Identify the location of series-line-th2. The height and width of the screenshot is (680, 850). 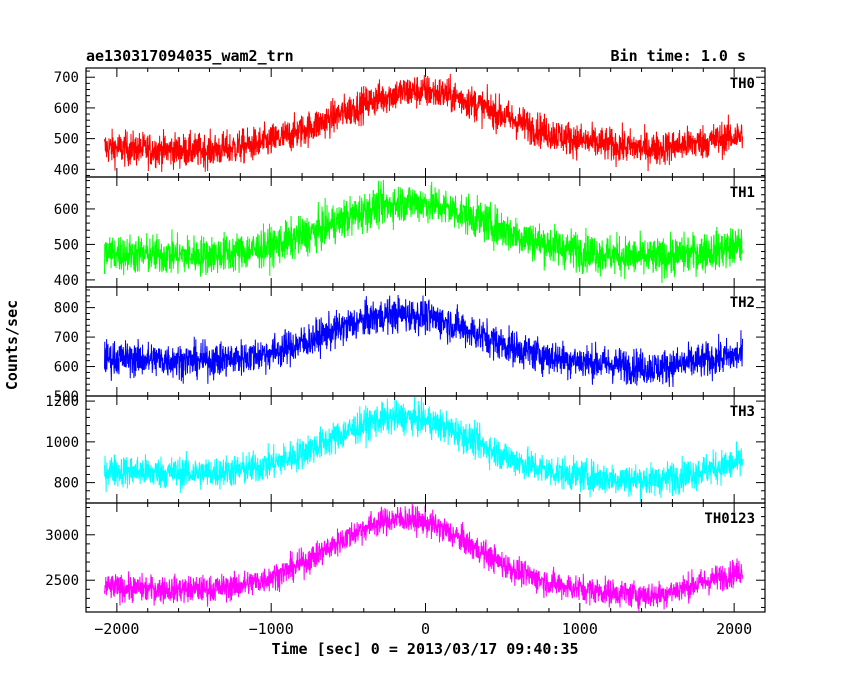
(424, 340).